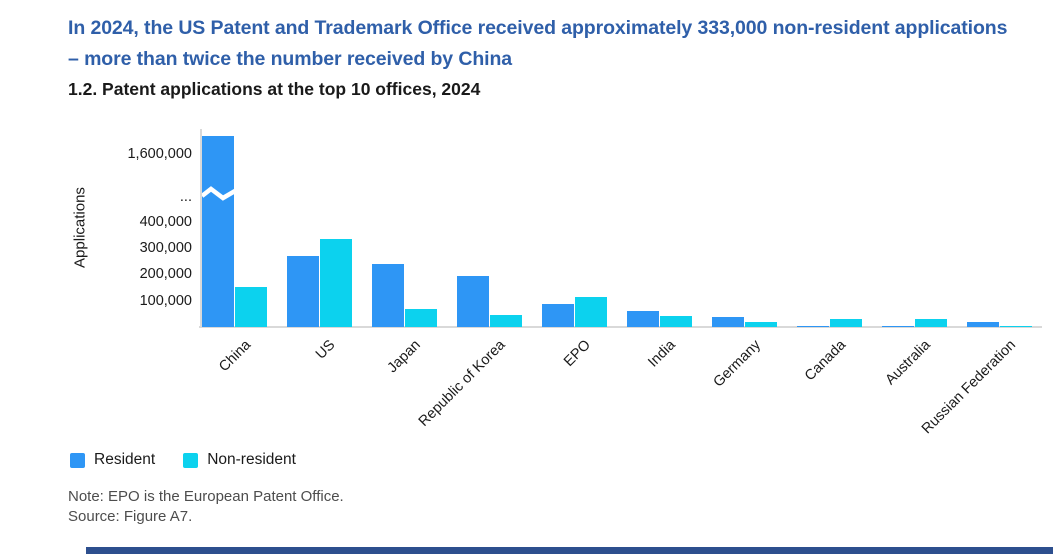 The height and width of the screenshot is (555, 1053). What do you see at coordinates (130, 516) in the screenshot?
I see `chart-source: Source: Figure A7.` at bounding box center [130, 516].